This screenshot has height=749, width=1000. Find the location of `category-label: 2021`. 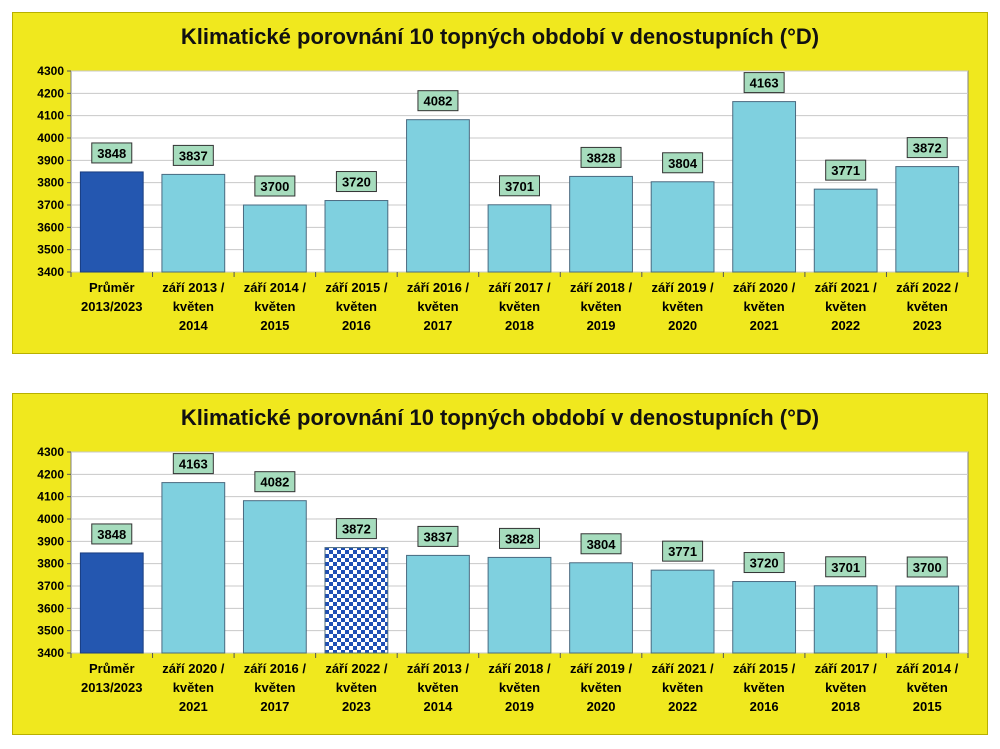

category-label: 2021 is located at coordinates (764, 325).